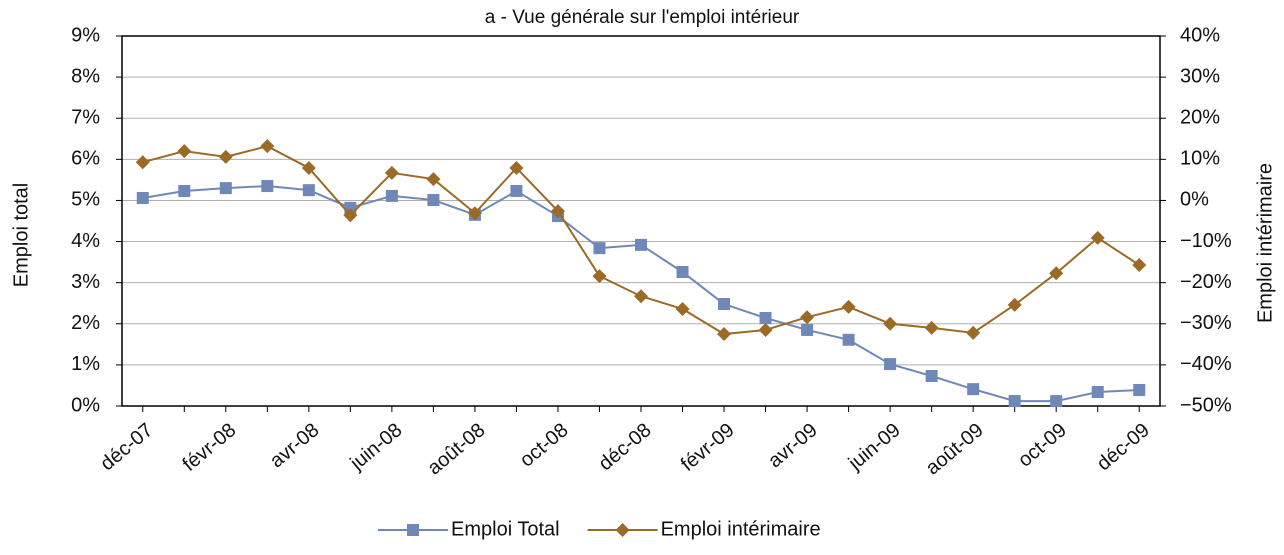 The height and width of the screenshot is (555, 1284). What do you see at coordinates (1206, 323) in the screenshot?
I see `y2-tick-label: −30%` at bounding box center [1206, 323].